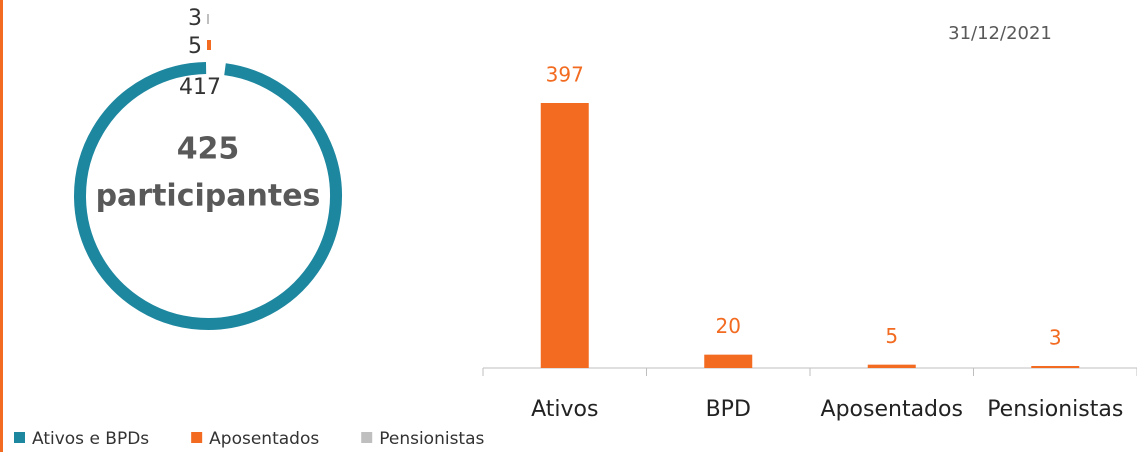  What do you see at coordinates (200, 87) in the screenshot?
I see `slice-label: 417` at bounding box center [200, 87].